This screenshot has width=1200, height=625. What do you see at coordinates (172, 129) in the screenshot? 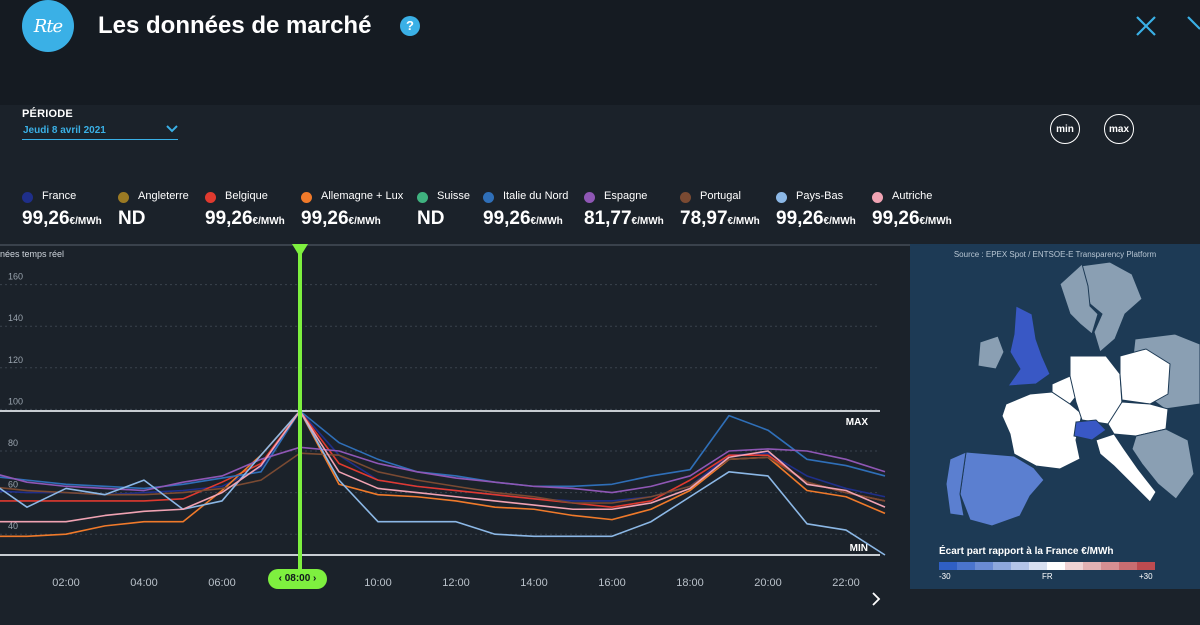
I see `chevron-down-icon` at bounding box center [172, 129].